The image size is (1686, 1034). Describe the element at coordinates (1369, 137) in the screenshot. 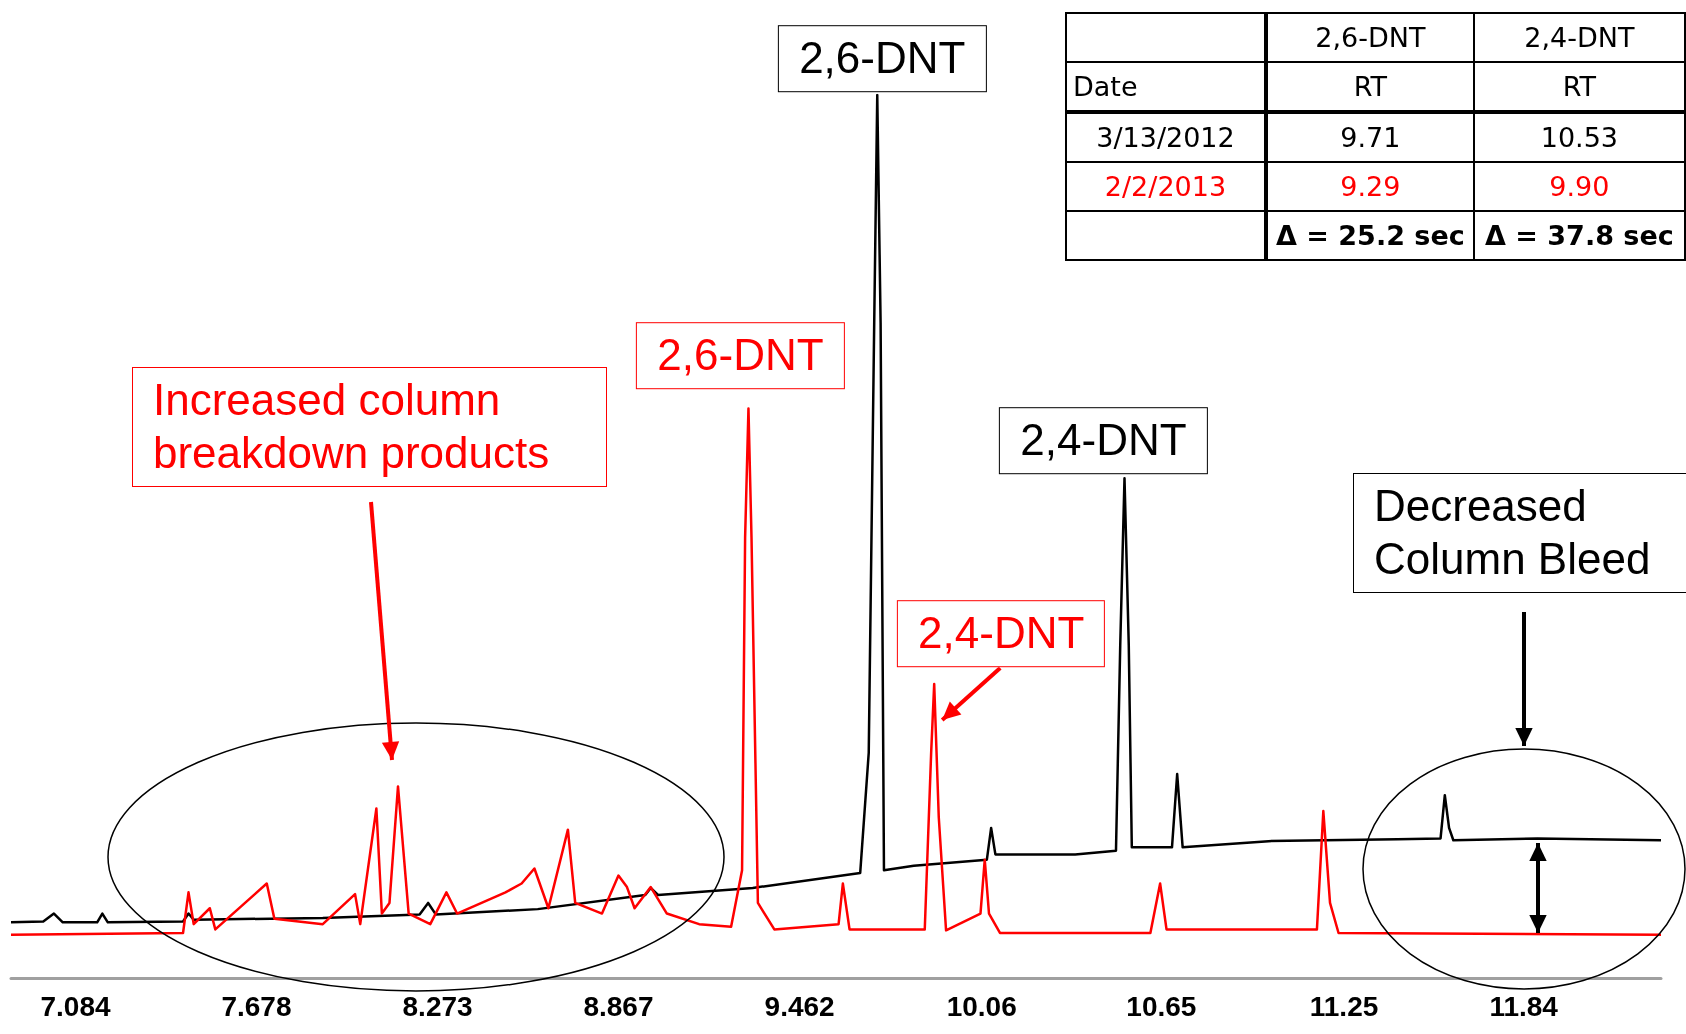

I see `annotation: 9.71` at that location.